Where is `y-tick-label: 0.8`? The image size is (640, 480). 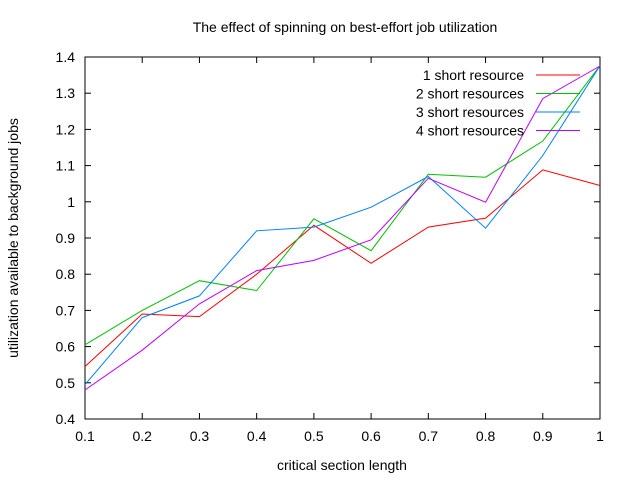 y-tick-label: 0.8 is located at coordinates (66, 274).